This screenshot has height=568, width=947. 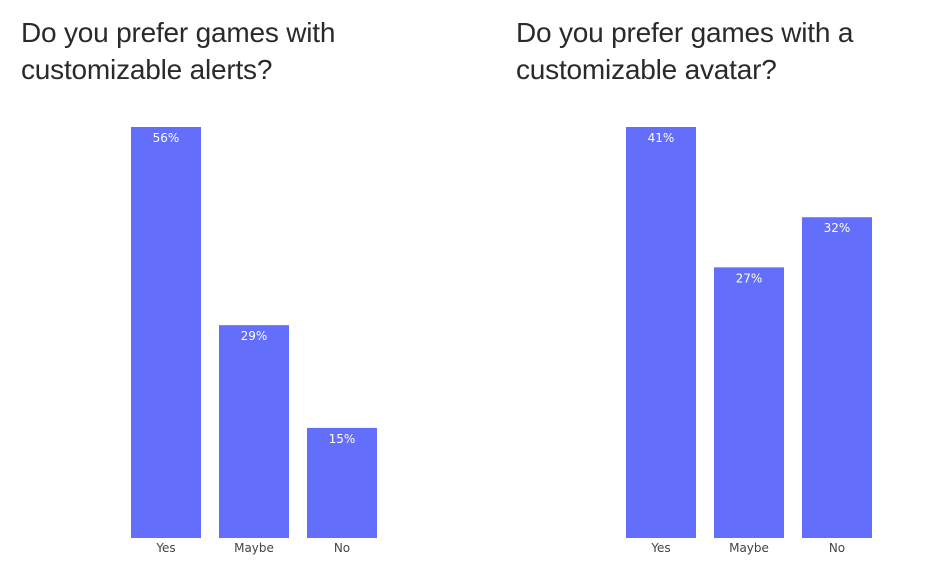 I want to click on bar-value-label: 32%, so click(x=837, y=228).